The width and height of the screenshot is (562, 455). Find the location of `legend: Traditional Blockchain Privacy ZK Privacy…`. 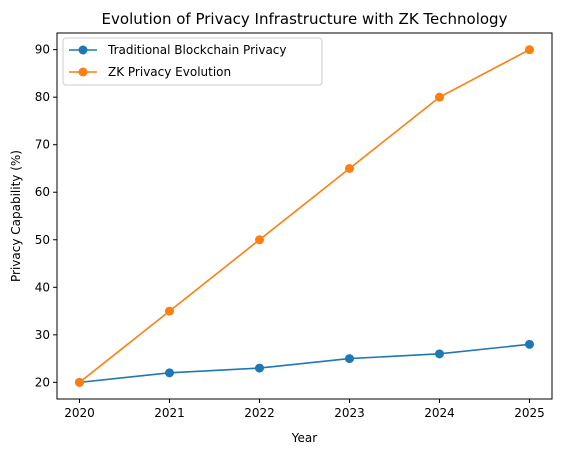

legend: Traditional Blockchain Privacy ZK Privacy… is located at coordinates (192, 61).